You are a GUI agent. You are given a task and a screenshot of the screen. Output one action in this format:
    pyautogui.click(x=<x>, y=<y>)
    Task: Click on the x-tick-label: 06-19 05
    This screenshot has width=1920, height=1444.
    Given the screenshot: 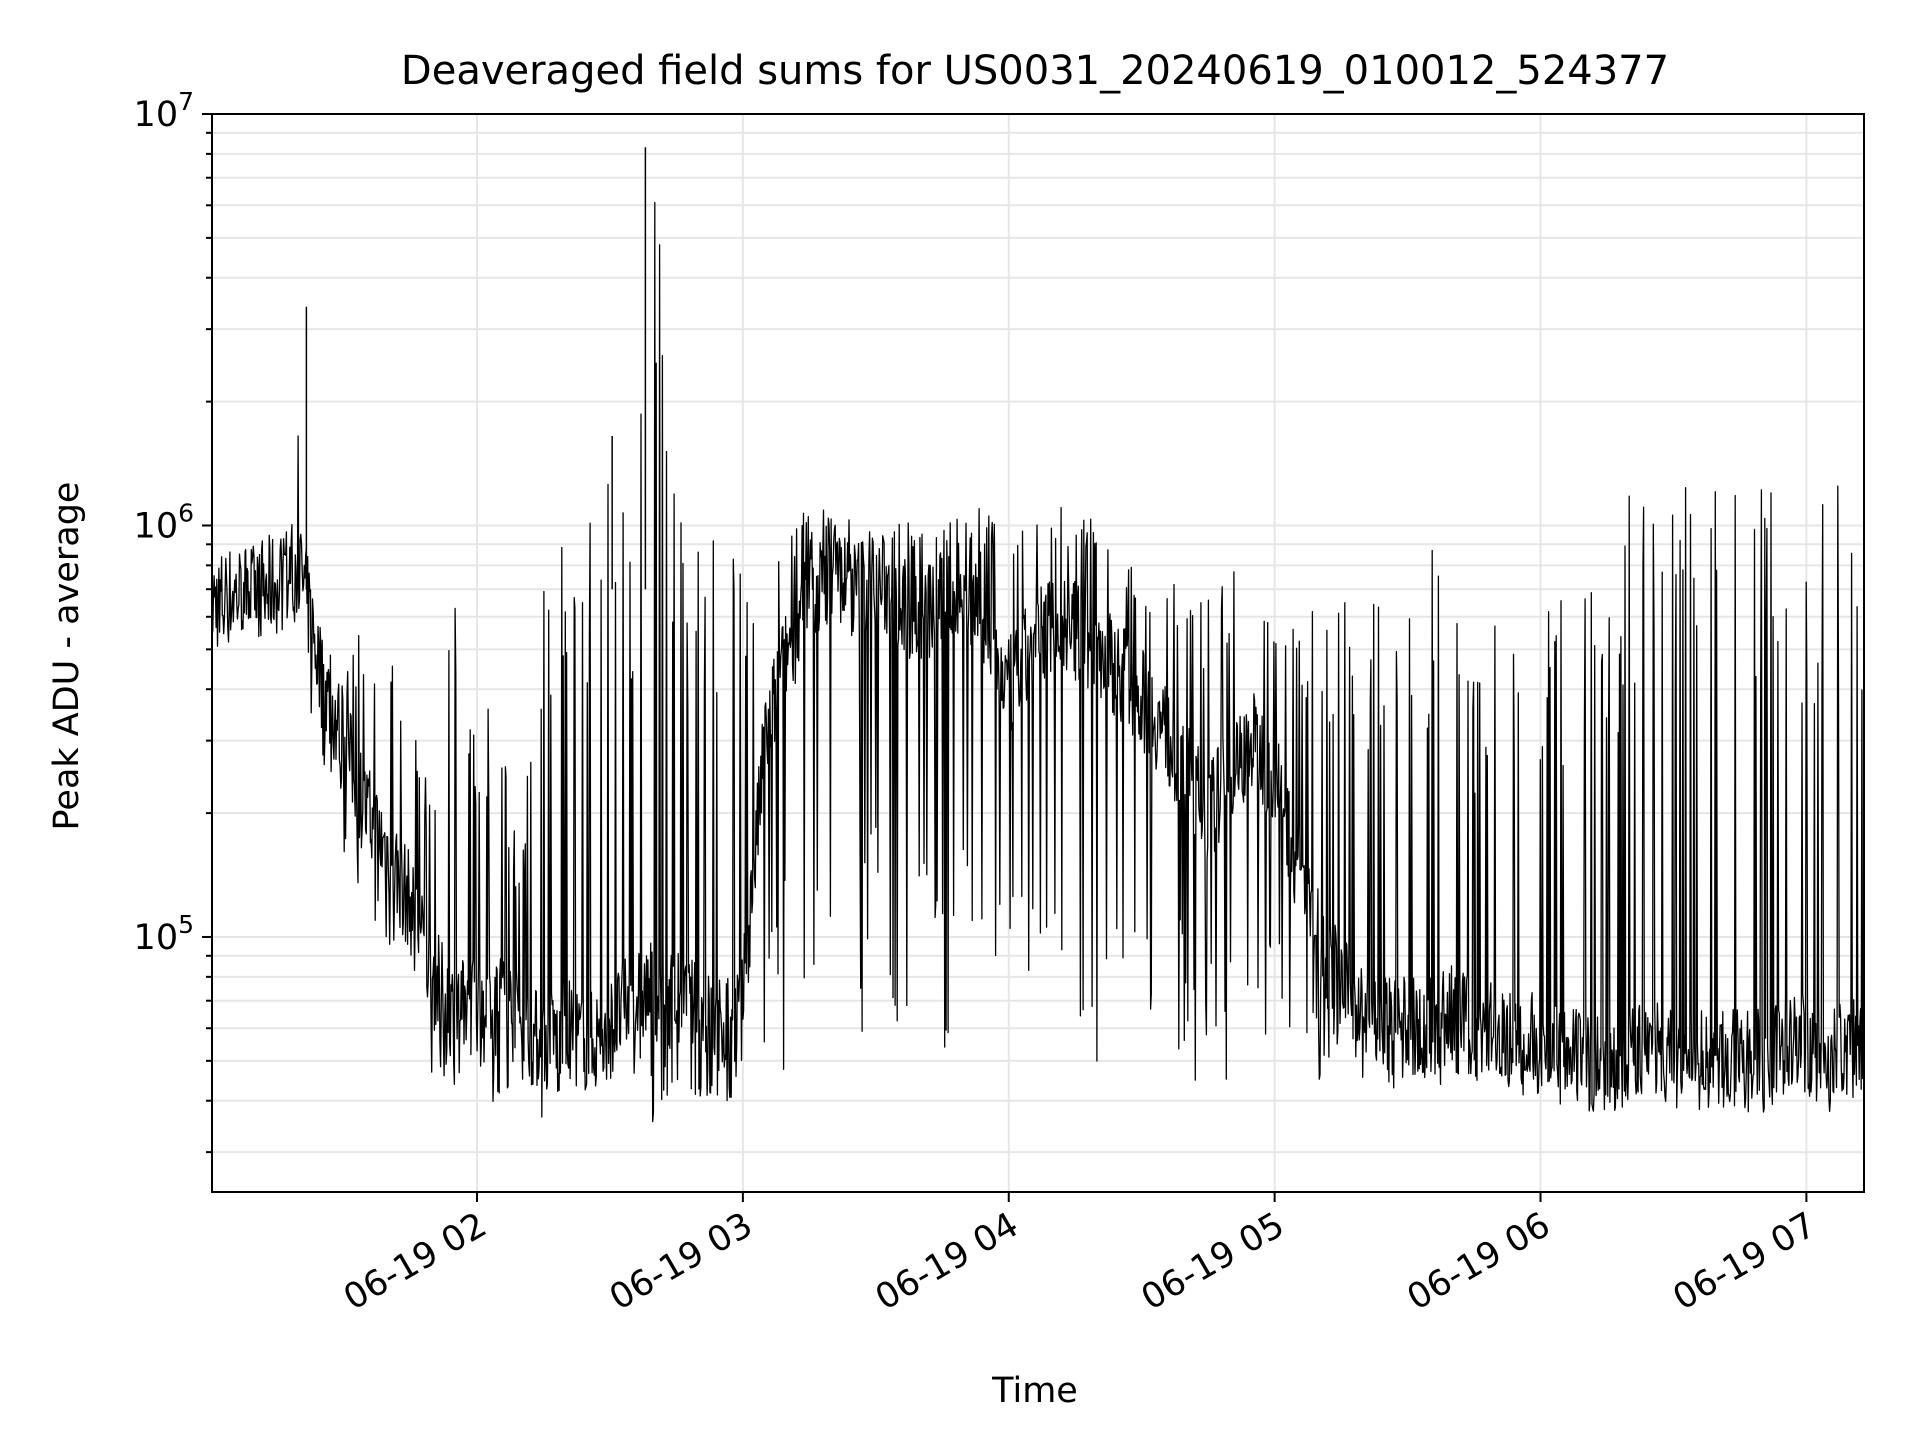 What is the action you would take?
    pyautogui.click(x=1213, y=1261)
    